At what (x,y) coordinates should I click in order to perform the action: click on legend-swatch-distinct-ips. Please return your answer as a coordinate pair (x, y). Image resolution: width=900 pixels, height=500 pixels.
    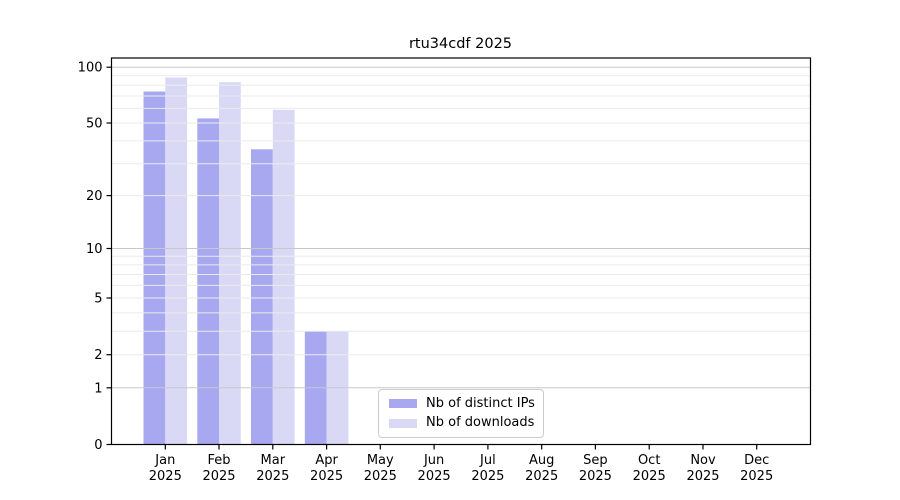
    Looking at the image, I should click on (403, 404).